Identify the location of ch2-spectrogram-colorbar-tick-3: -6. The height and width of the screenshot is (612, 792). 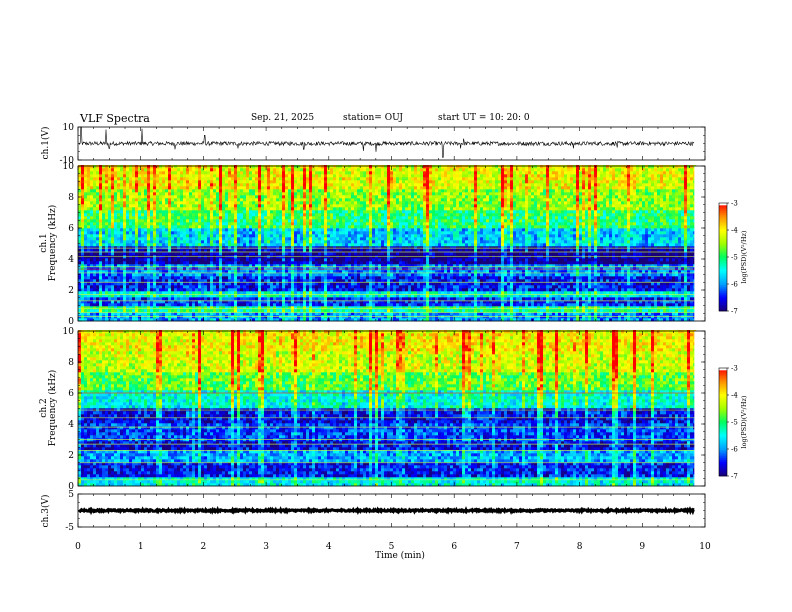
(734, 450).